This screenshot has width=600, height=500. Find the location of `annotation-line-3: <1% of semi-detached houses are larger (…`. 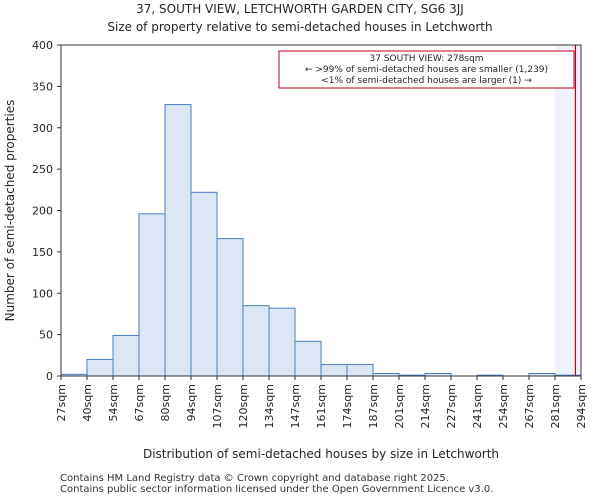

annotation-line-3: <1% of semi-detached houses are larger (… is located at coordinates (426, 81).